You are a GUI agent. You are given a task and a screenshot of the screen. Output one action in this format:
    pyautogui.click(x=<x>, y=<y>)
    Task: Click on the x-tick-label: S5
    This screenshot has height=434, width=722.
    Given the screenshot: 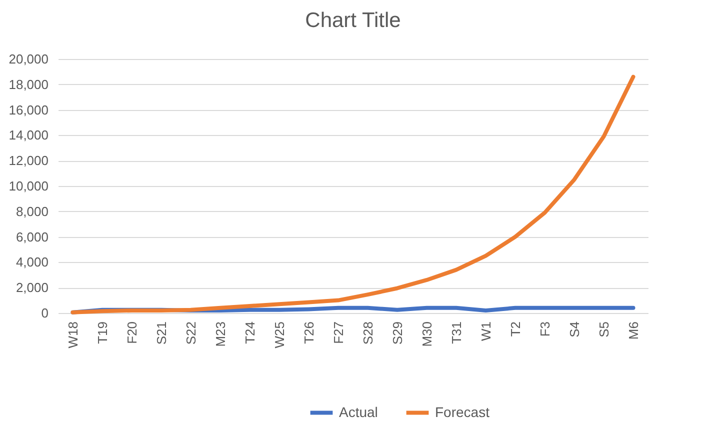 What is the action you would take?
    pyautogui.click(x=604, y=330)
    